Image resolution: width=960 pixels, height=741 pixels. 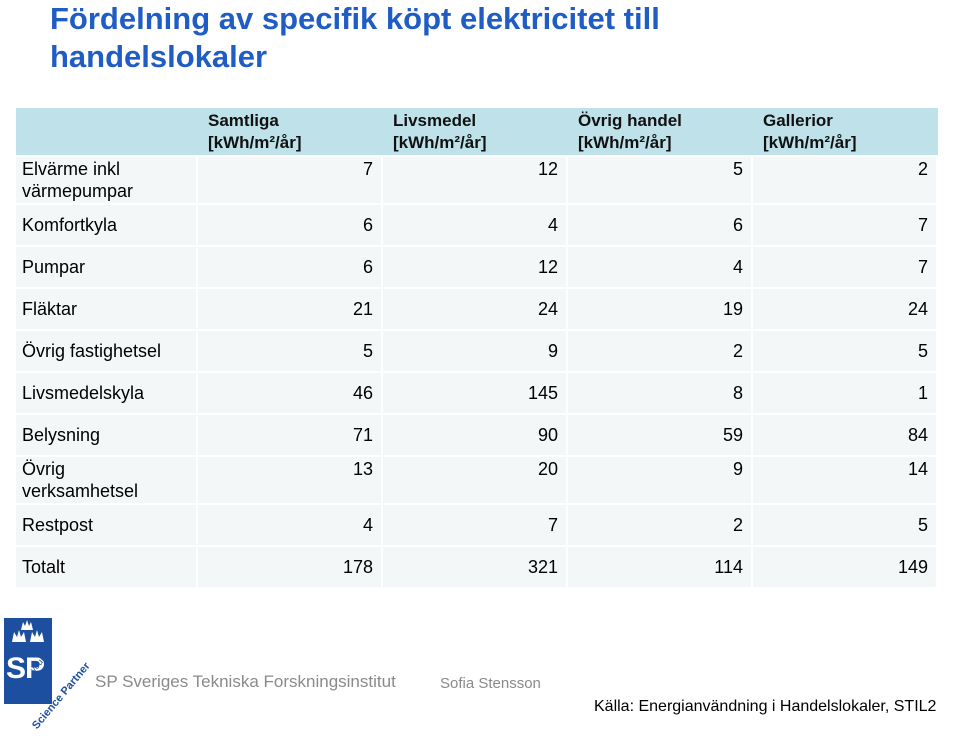 What do you see at coordinates (845, 434) in the screenshot?
I see `value-cell: 84` at bounding box center [845, 434].